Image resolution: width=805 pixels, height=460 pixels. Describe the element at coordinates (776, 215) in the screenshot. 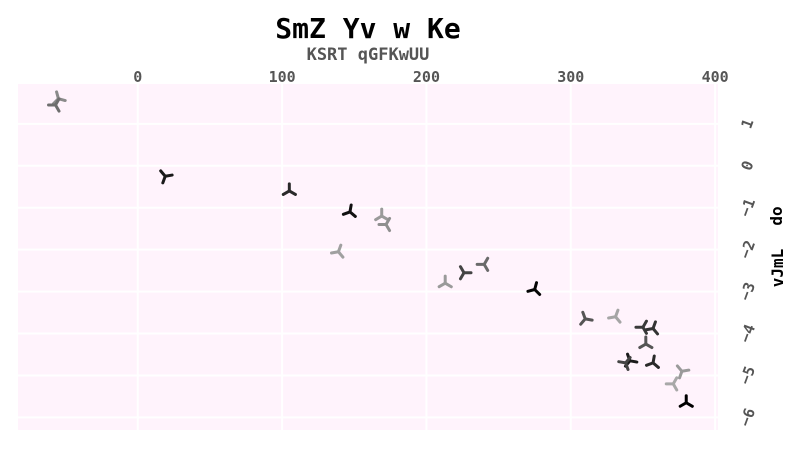

I see `y-axis-label-line-2: do` at that location.